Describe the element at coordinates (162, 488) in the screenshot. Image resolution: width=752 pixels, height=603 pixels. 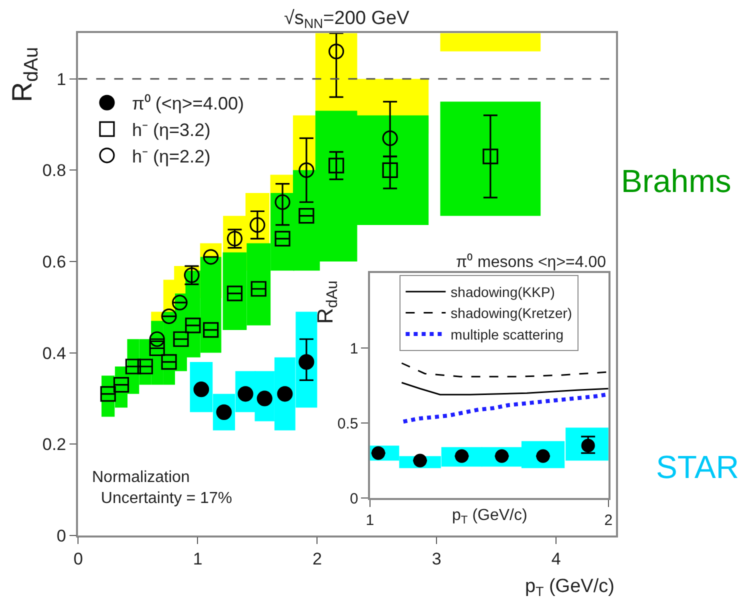
I see `annotation: Normalization Uncertainty = 17%` at that location.